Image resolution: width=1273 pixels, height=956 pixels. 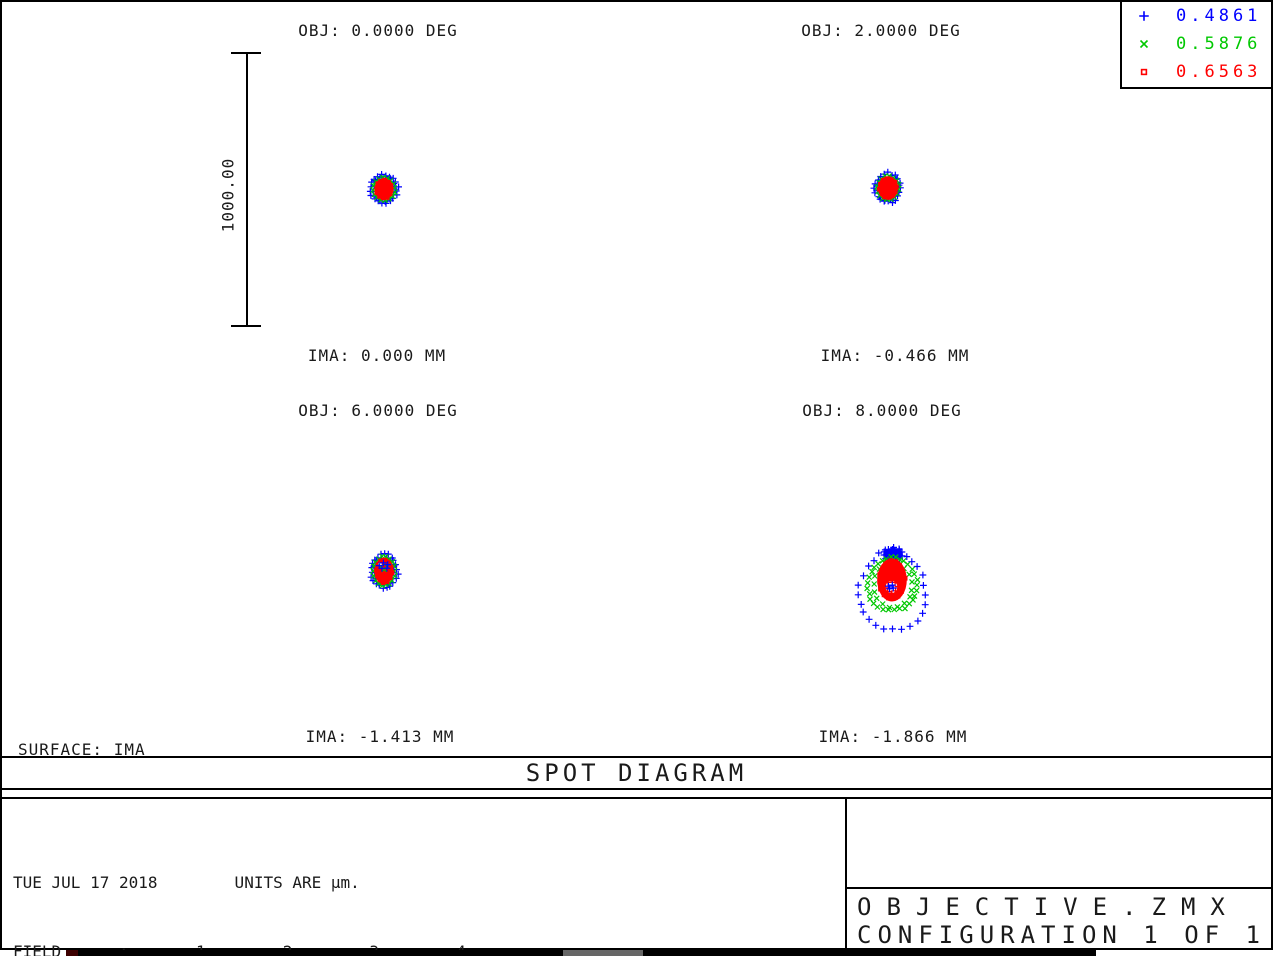 I want to click on scale-bar-bottom-cap, so click(x=246, y=326).